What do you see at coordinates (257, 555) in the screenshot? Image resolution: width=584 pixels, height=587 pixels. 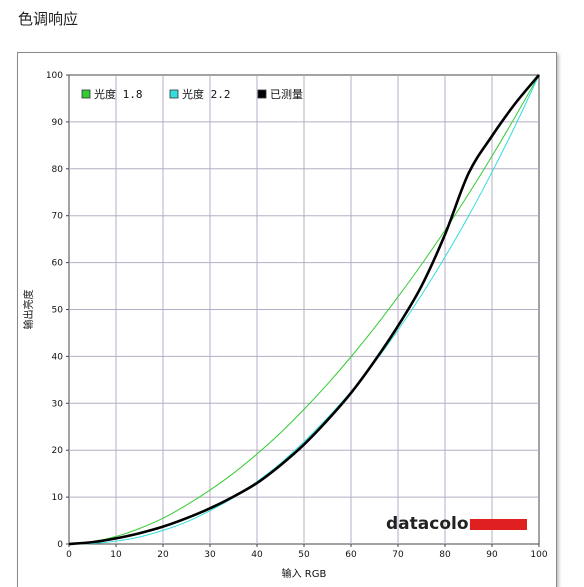 I see `x-tick-label: 40` at bounding box center [257, 555].